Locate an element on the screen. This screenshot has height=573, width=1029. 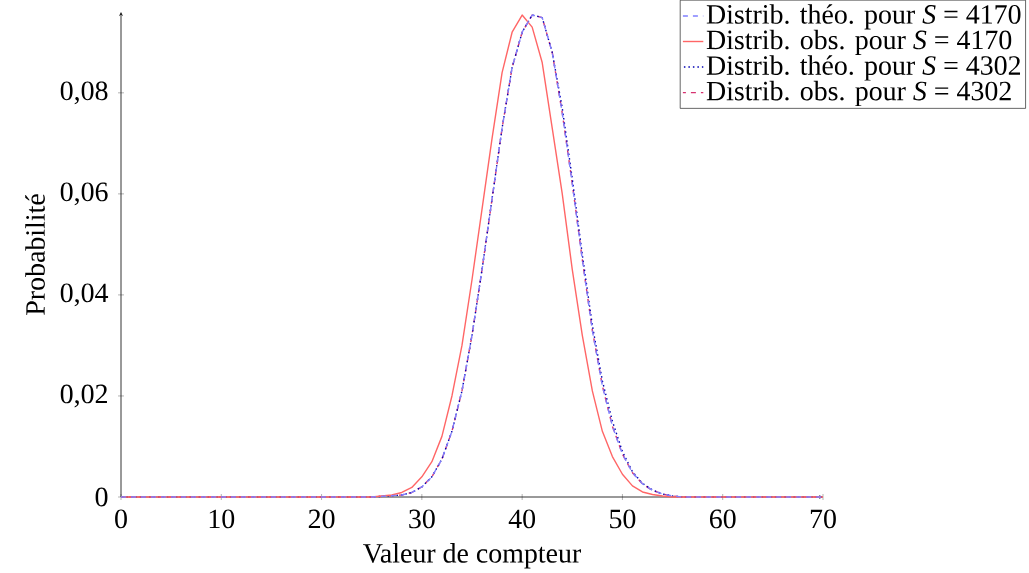
legend-label: Distrib. théo. pour S = 4302 is located at coordinates (863, 68).